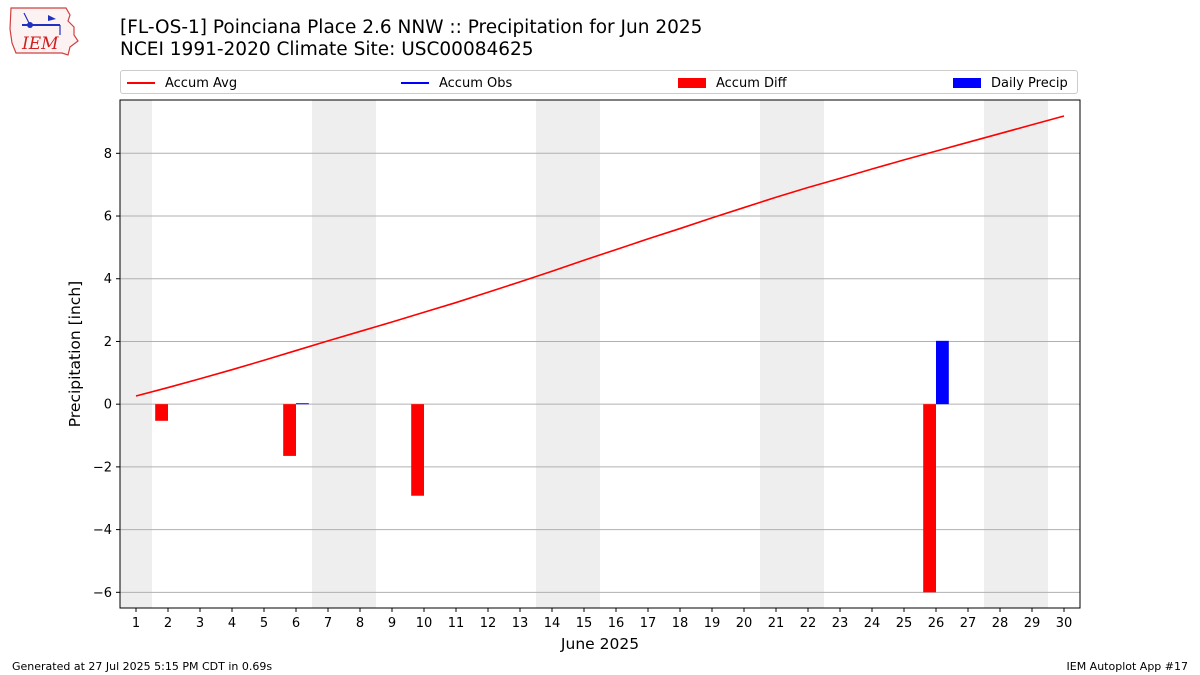 The height and width of the screenshot is (675, 1200). What do you see at coordinates (1064, 623) in the screenshot?
I see `xtick-label: 30` at bounding box center [1064, 623].